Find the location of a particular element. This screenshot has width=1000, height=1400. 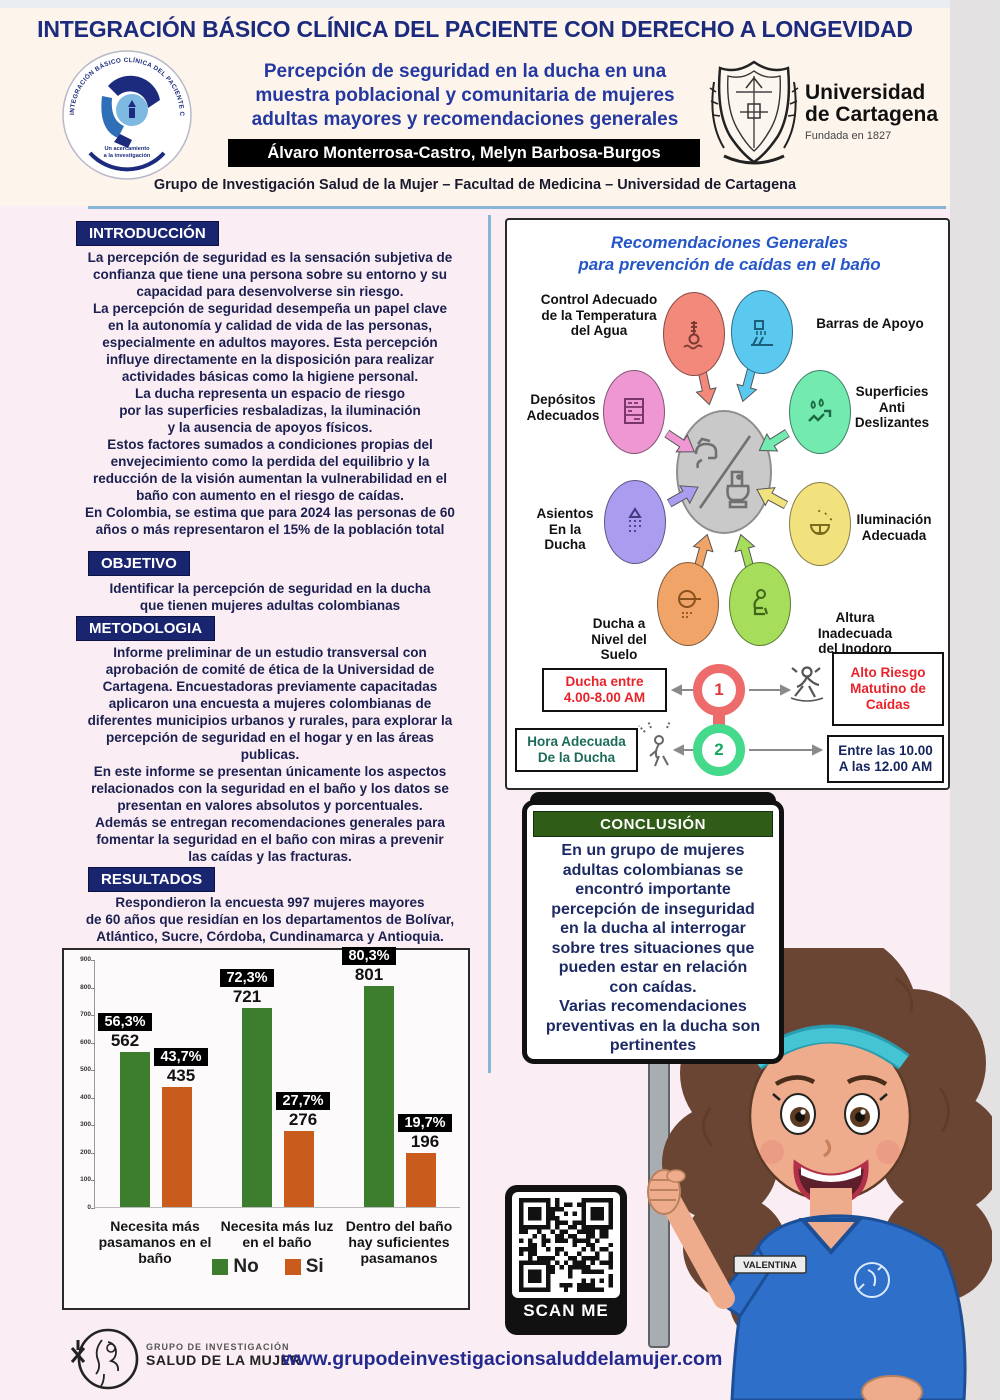

footer-group-line1: GRUPO DE INVESTIGACIÓN is located at coordinates (218, 1347).